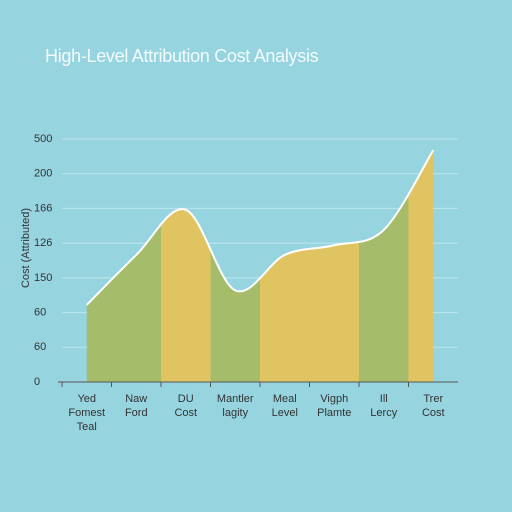 The image size is (512, 512). I want to click on y-tick-label: 150, so click(43, 278).